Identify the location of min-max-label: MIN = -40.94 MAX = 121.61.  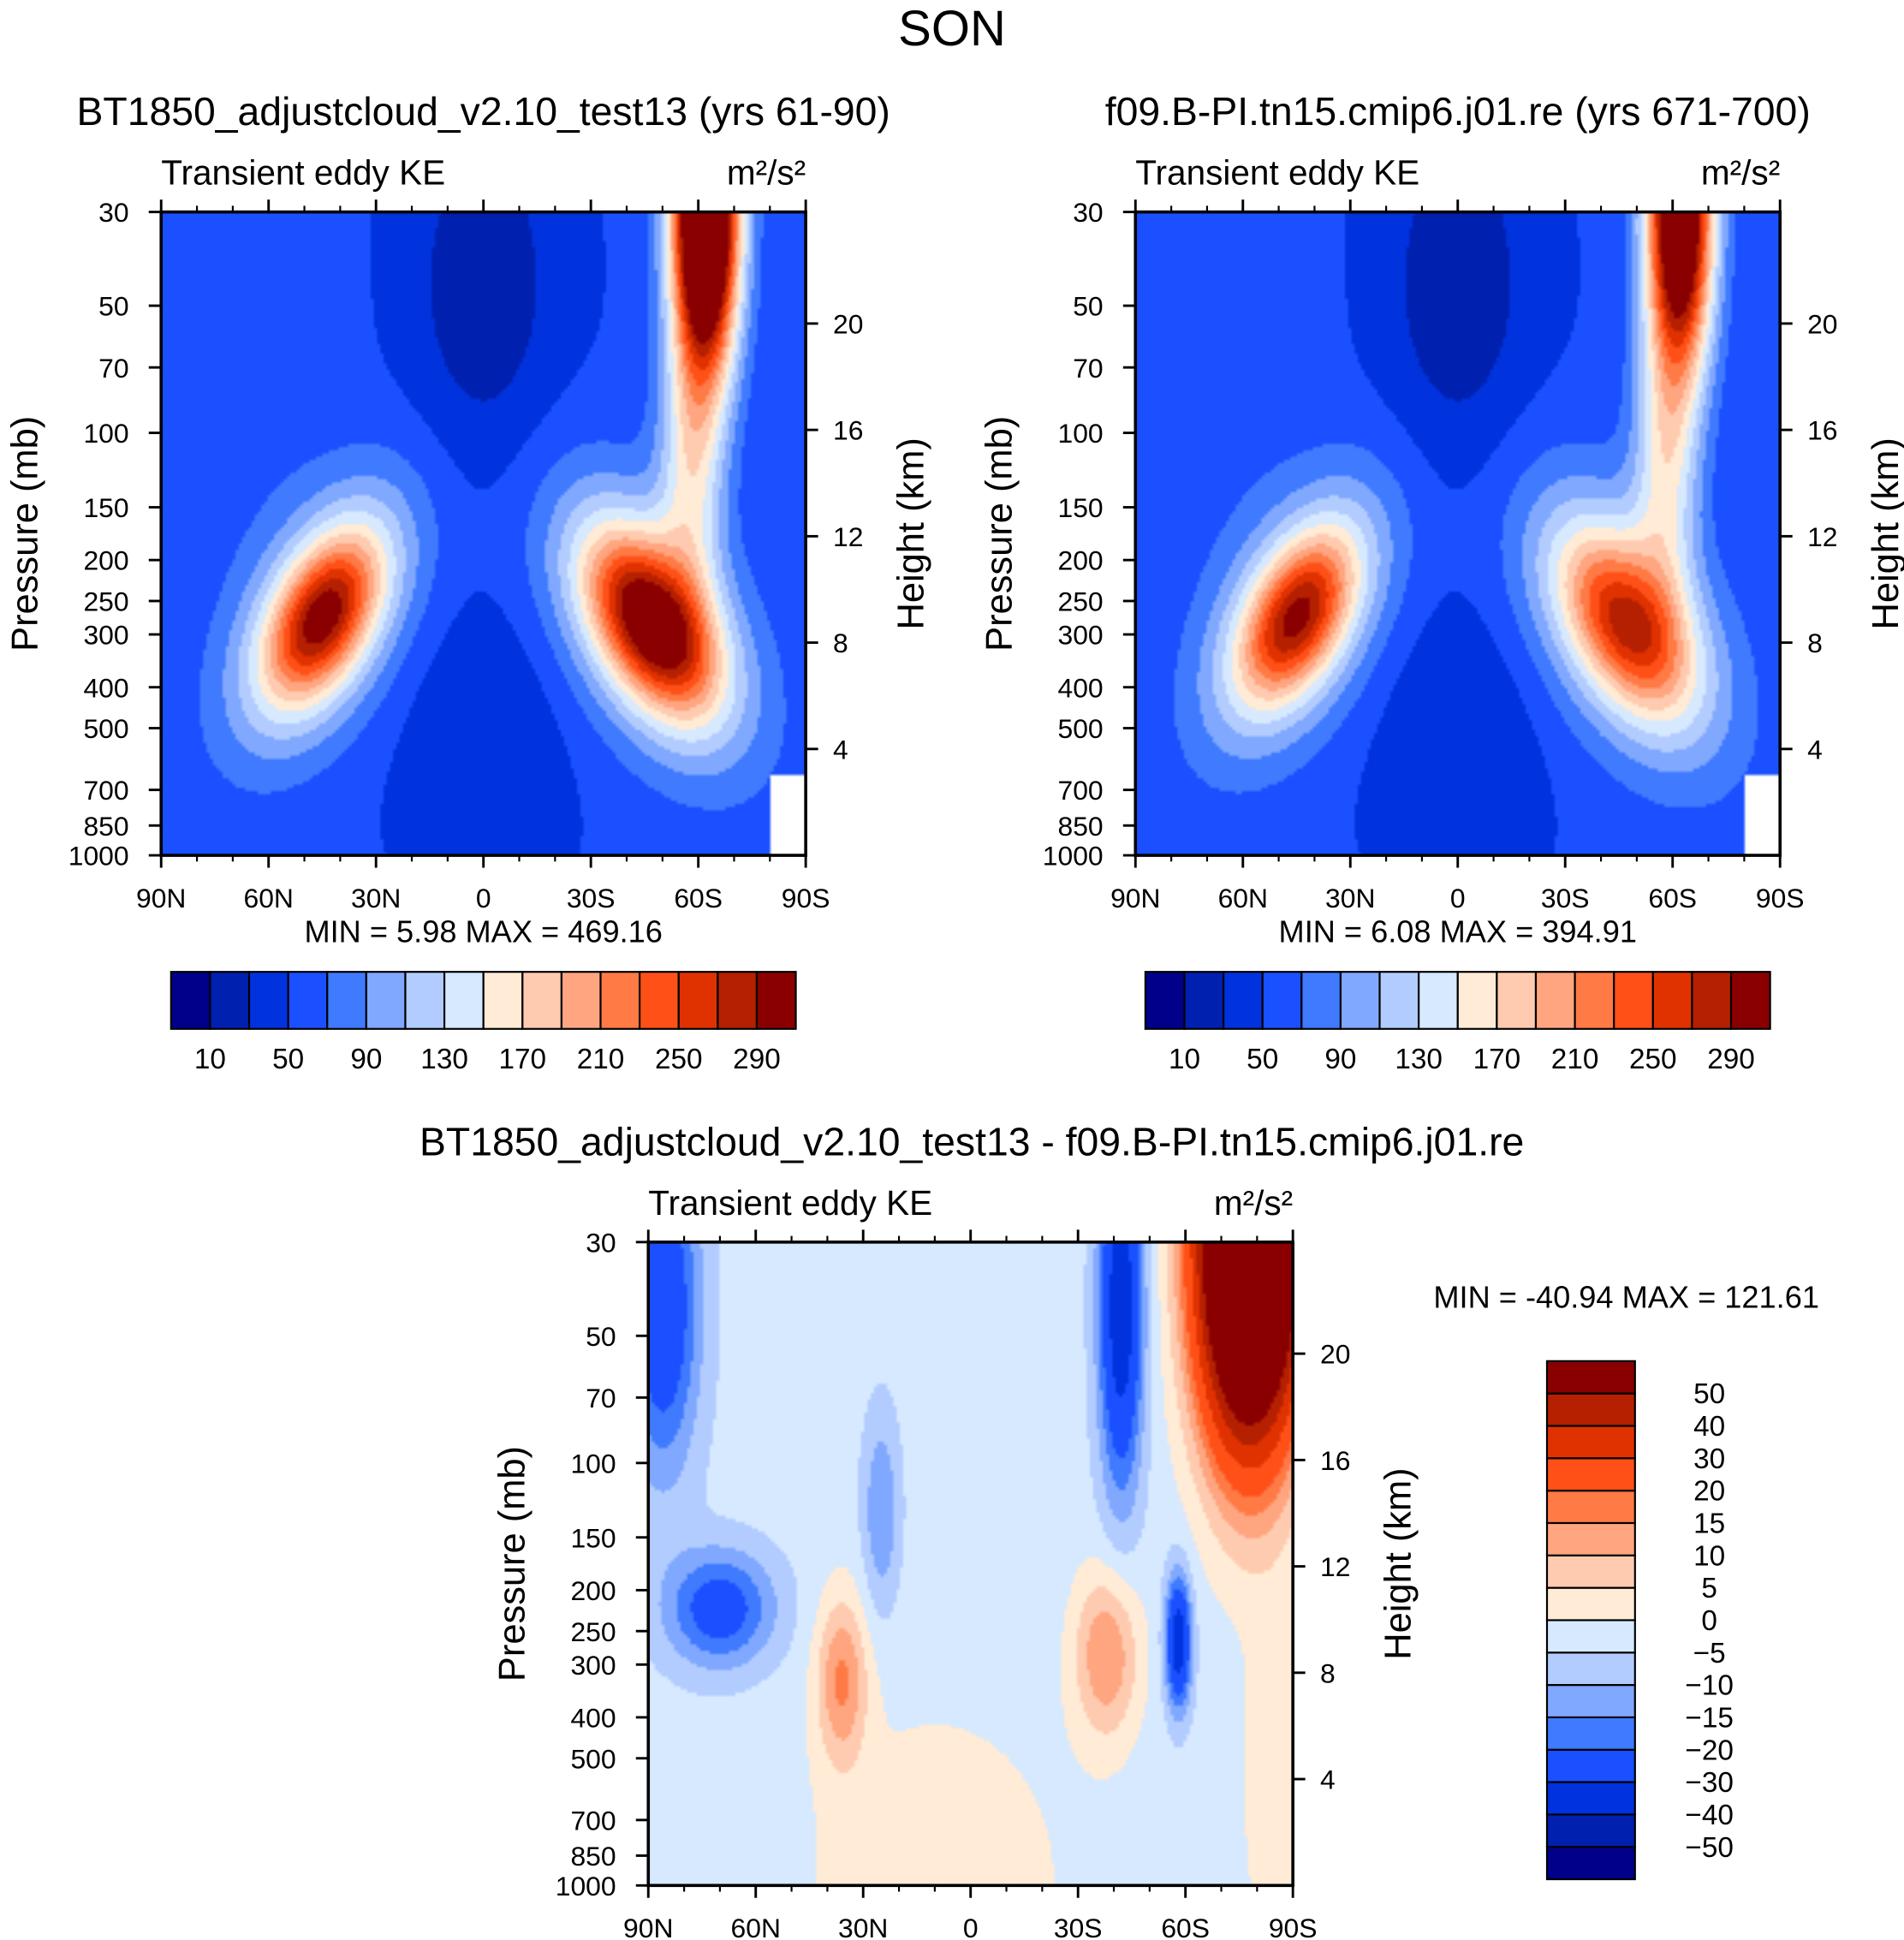
(1626, 1297).